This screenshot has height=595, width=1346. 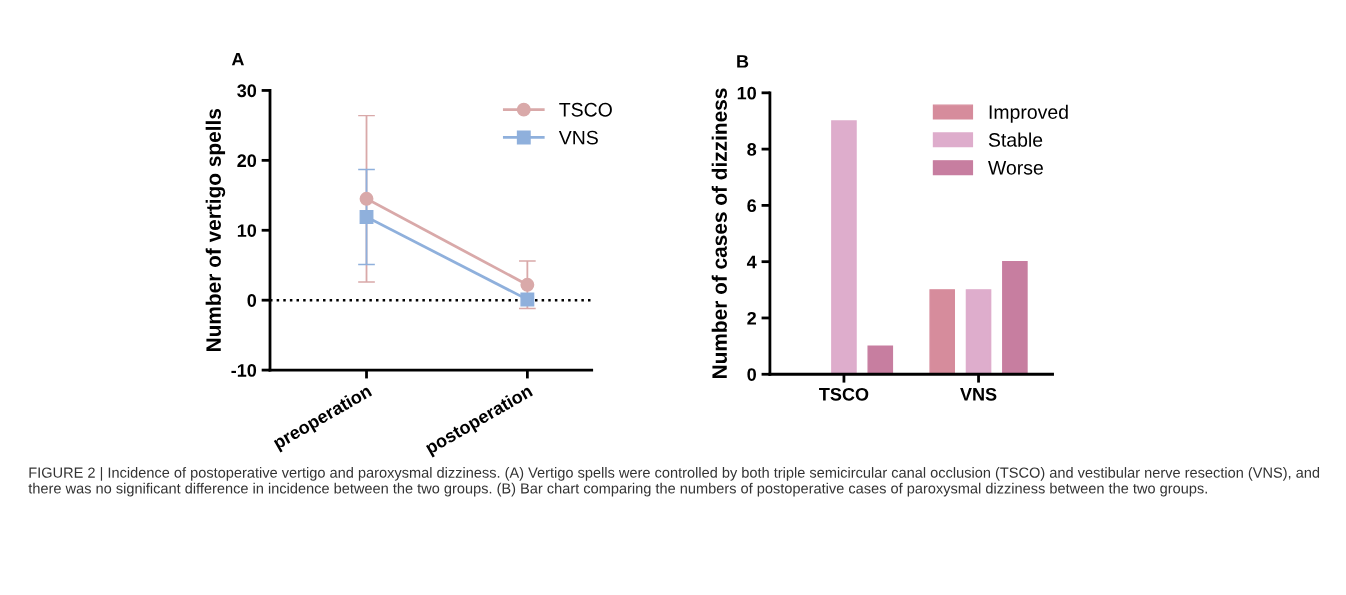 I want to click on x-tick-label: VNS, so click(x=978, y=394).